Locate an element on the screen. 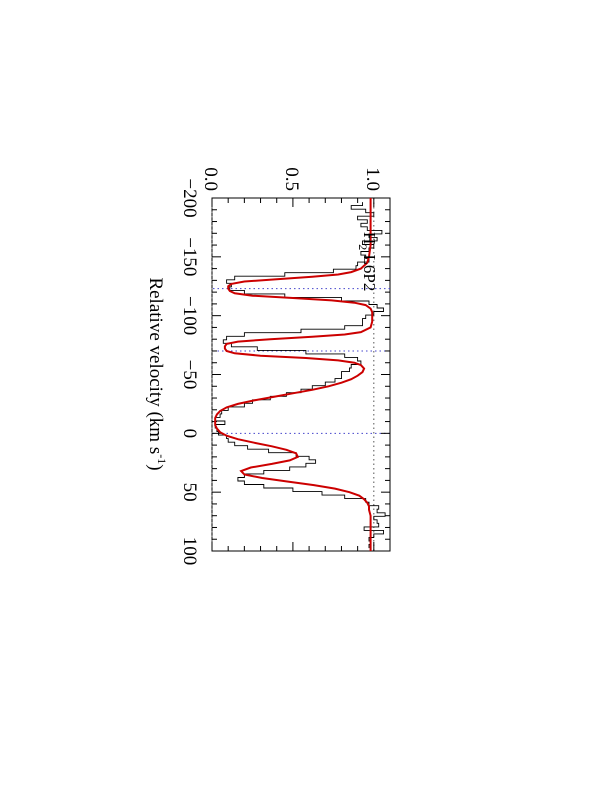 This screenshot has height=789, width=600. species-annotation: H2 L6P2 is located at coordinates (367, 261).